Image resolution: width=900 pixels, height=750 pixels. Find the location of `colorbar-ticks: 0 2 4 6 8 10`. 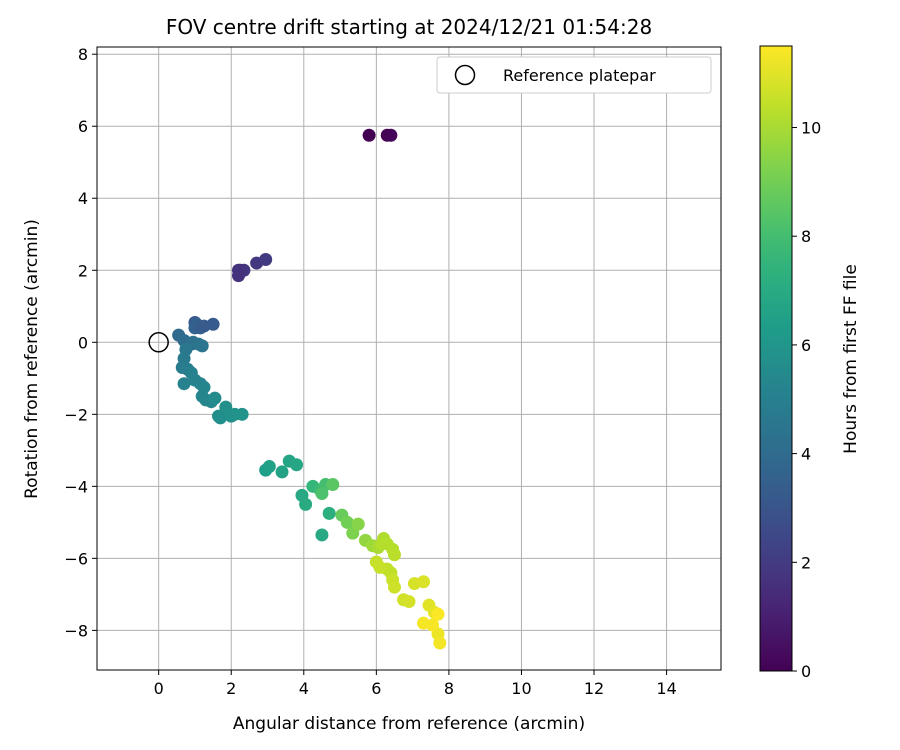

colorbar-ticks: 0 2 4 6 8 10 is located at coordinates (806, 400).